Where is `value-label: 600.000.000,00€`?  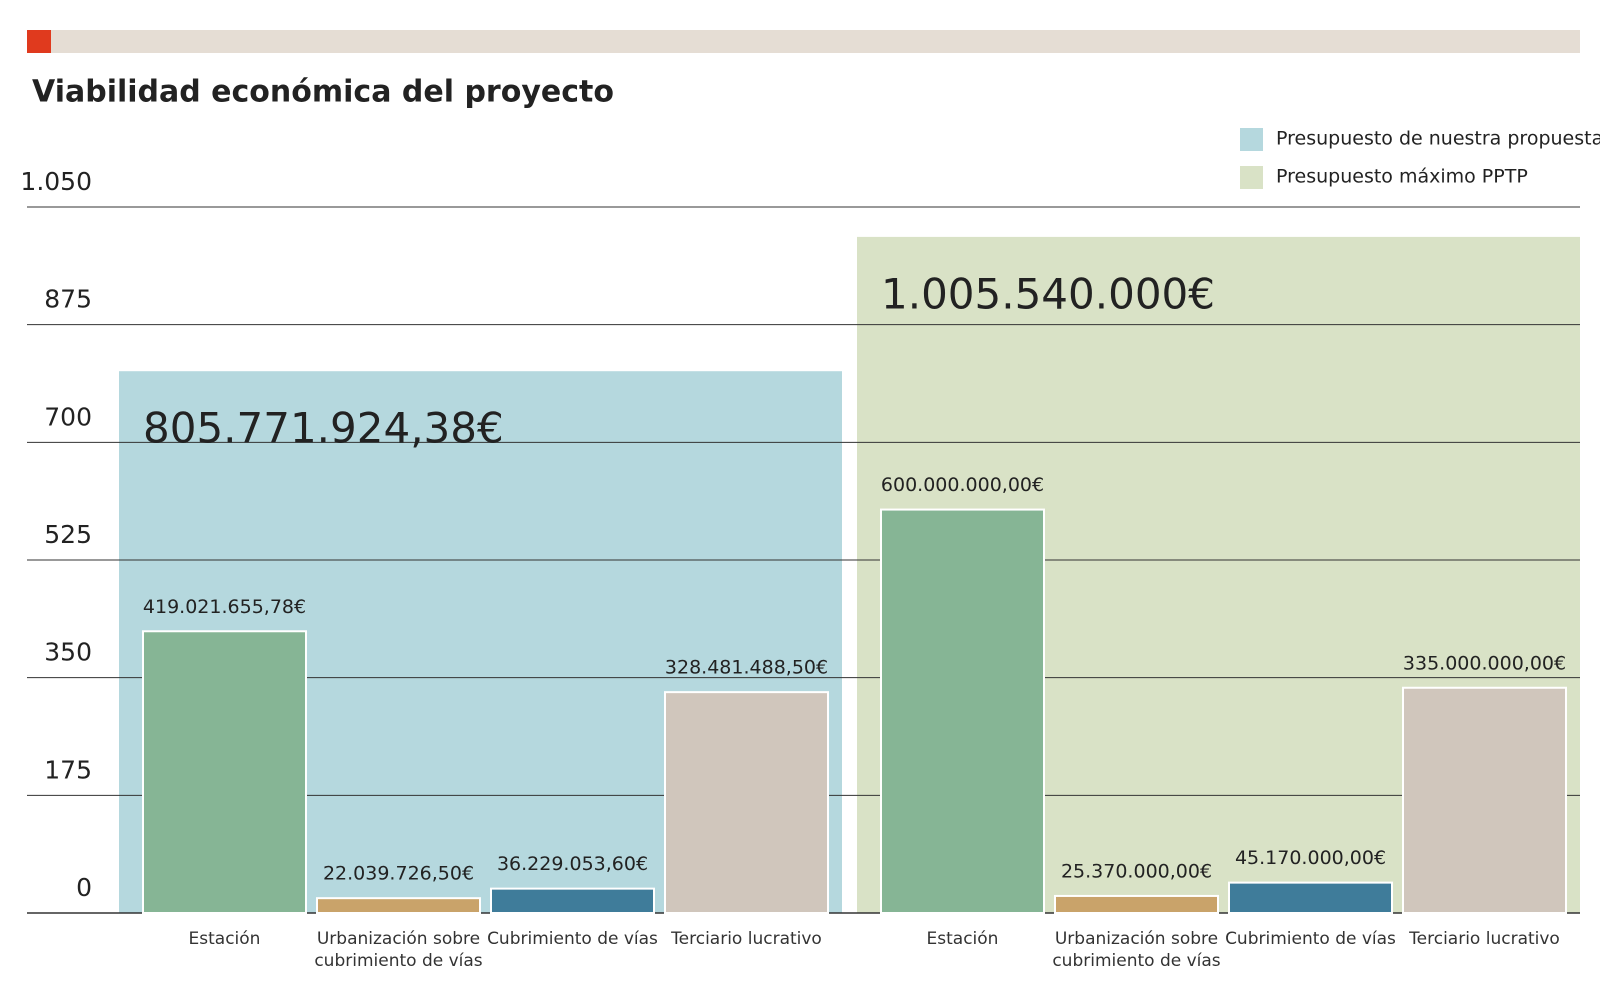
value-label: 600.000.000,00€ is located at coordinates (962, 485).